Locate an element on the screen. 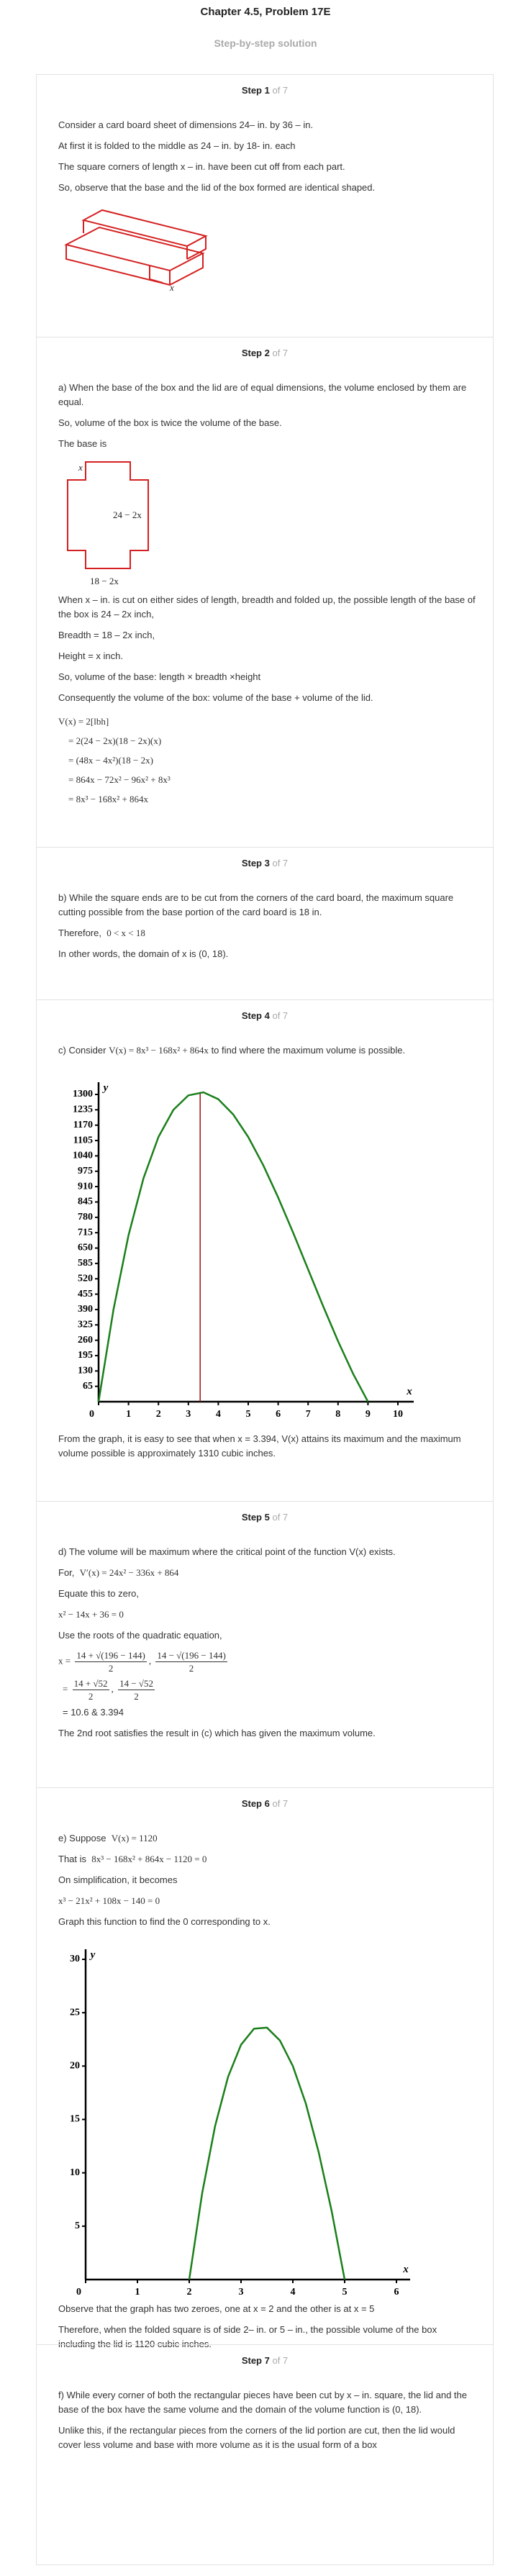  y-tick-label: 25 is located at coordinates (75, 2012).